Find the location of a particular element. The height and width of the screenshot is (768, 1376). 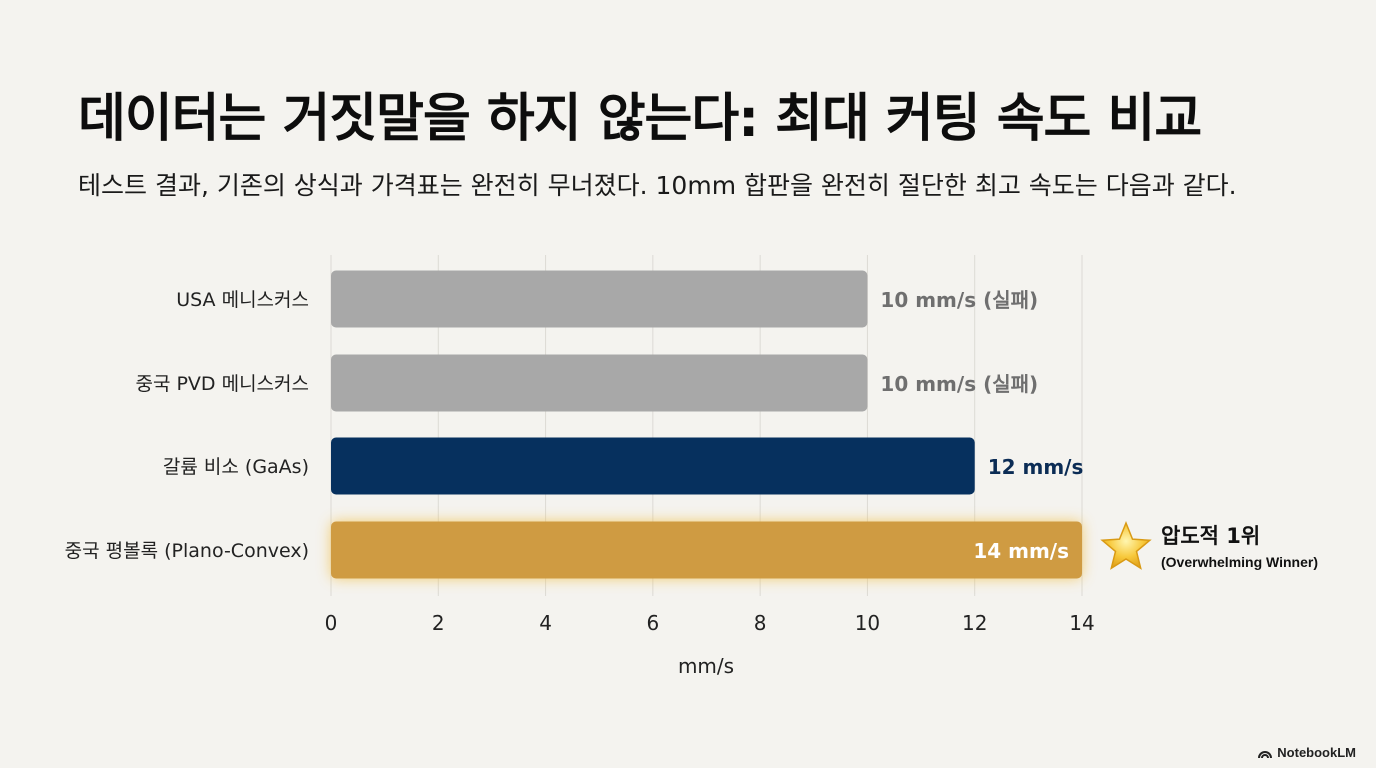

category-label: 중국 평볼록 (Plano-Convex) is located at coordinates (187, 551).